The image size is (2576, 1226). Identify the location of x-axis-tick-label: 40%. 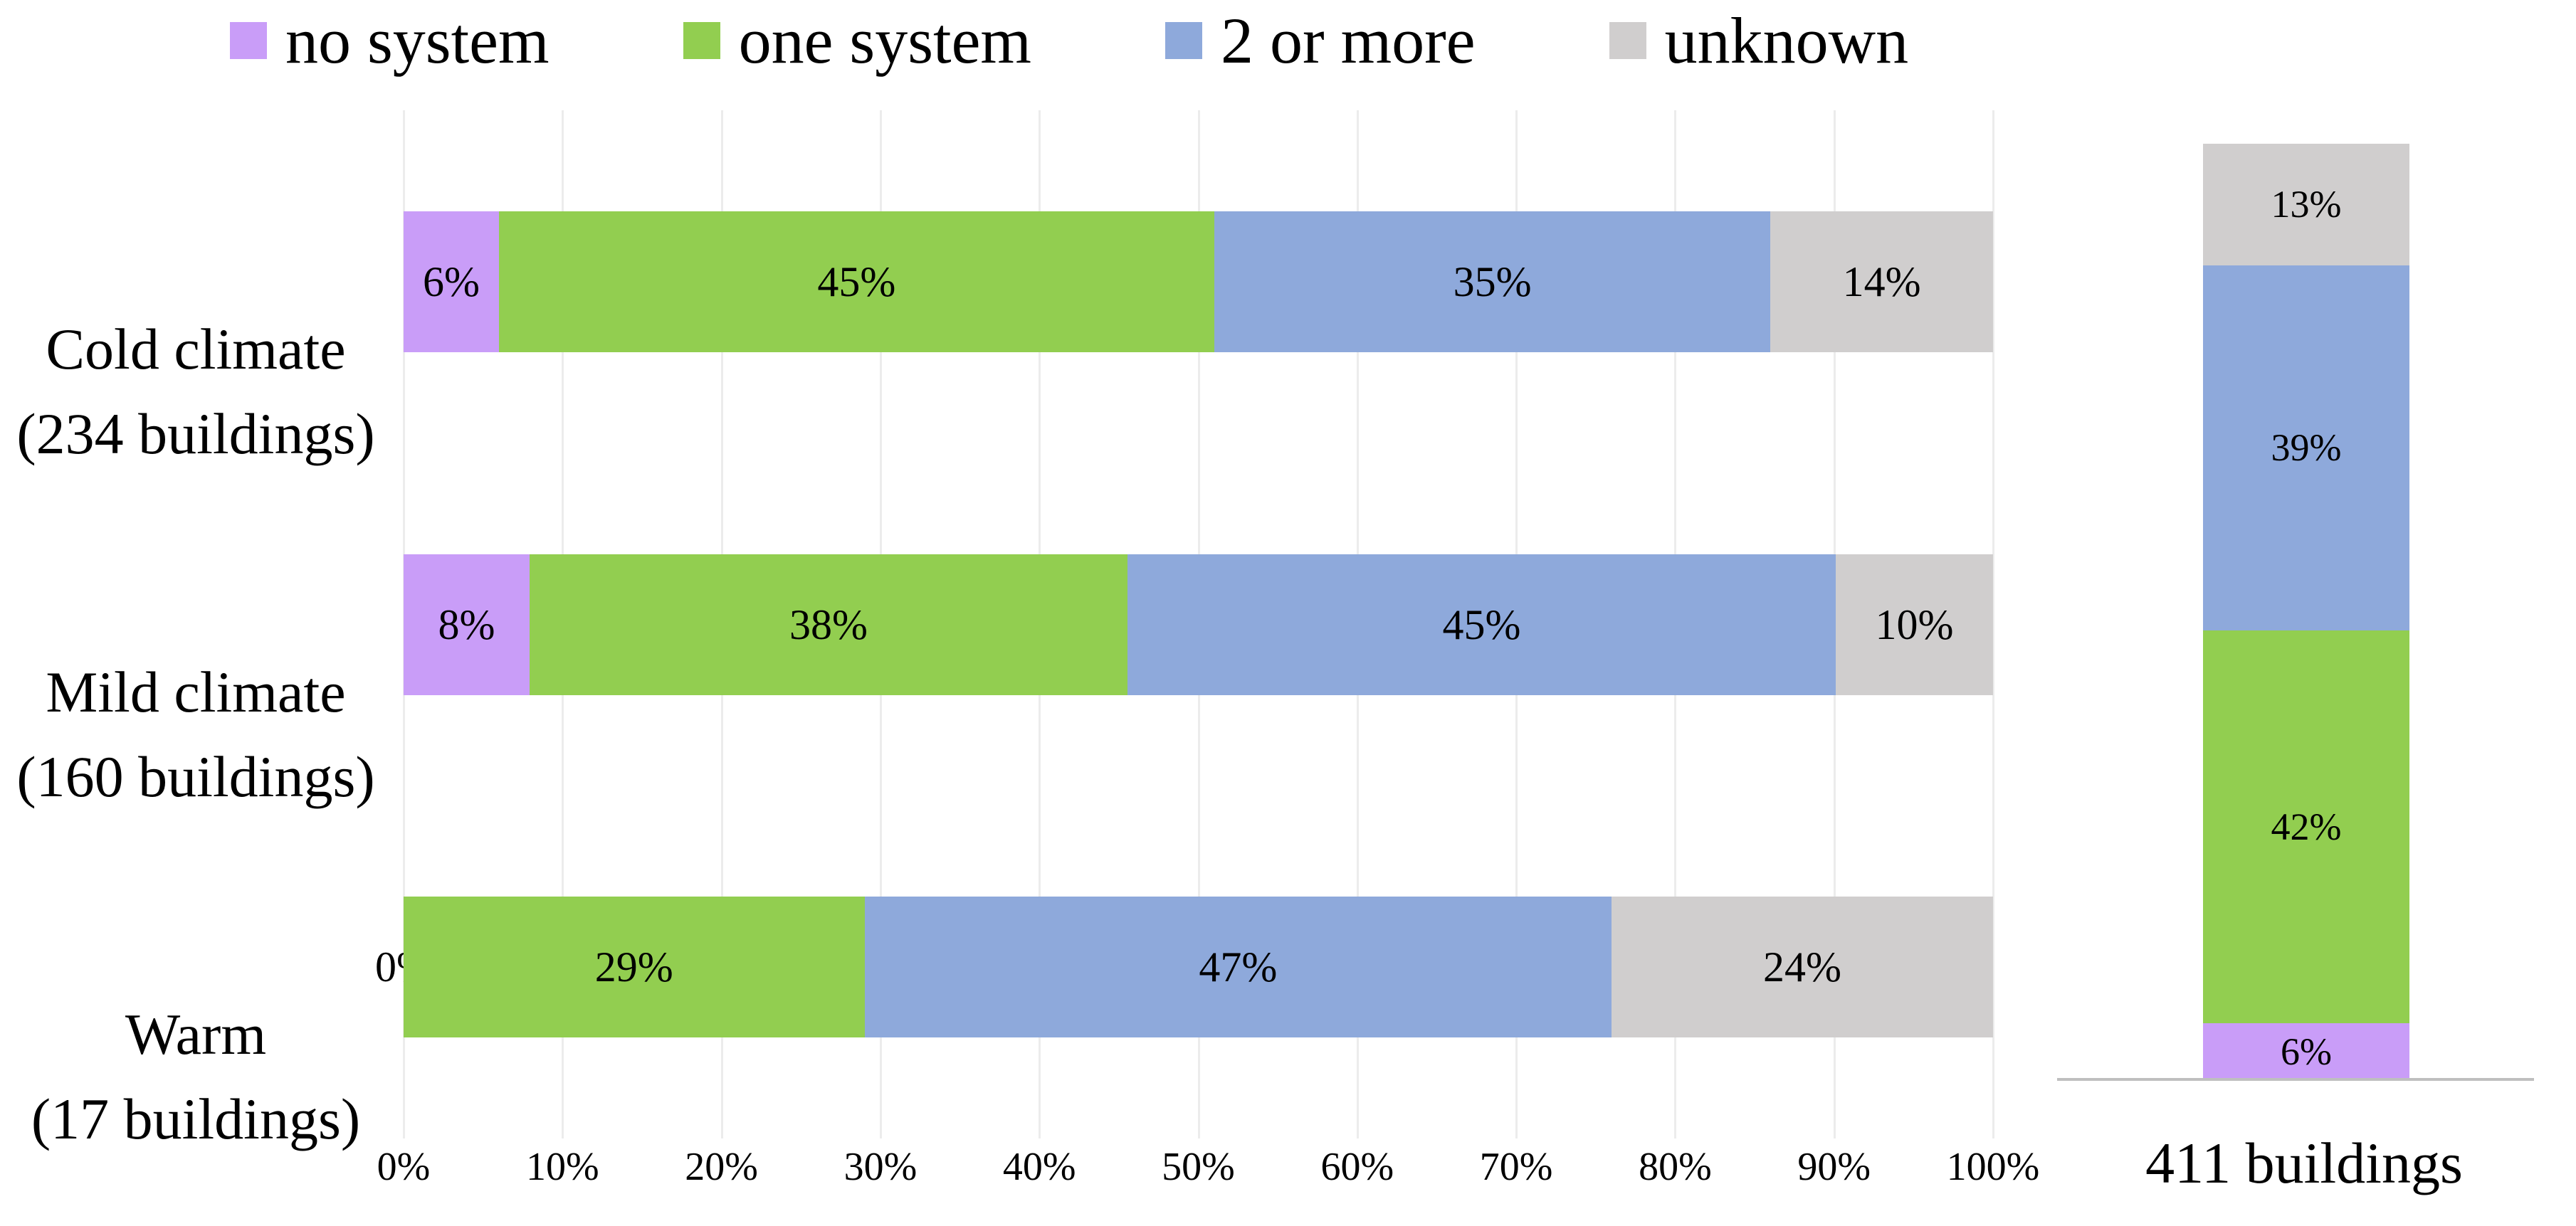
(1039, 1167).